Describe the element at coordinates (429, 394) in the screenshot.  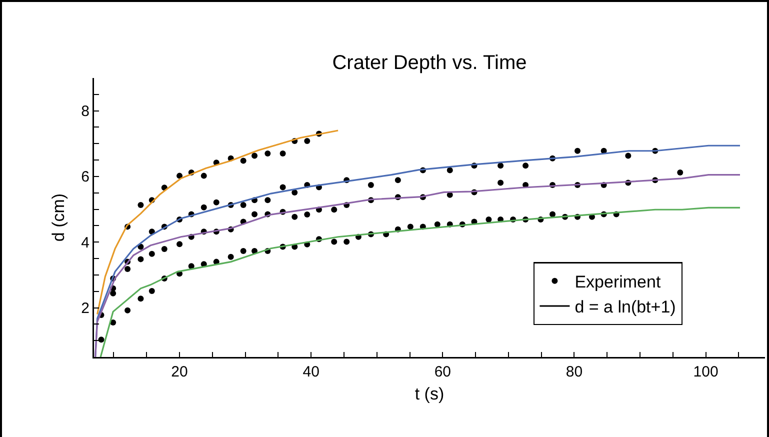
I see `x-axis-title: t (s)` at that location.